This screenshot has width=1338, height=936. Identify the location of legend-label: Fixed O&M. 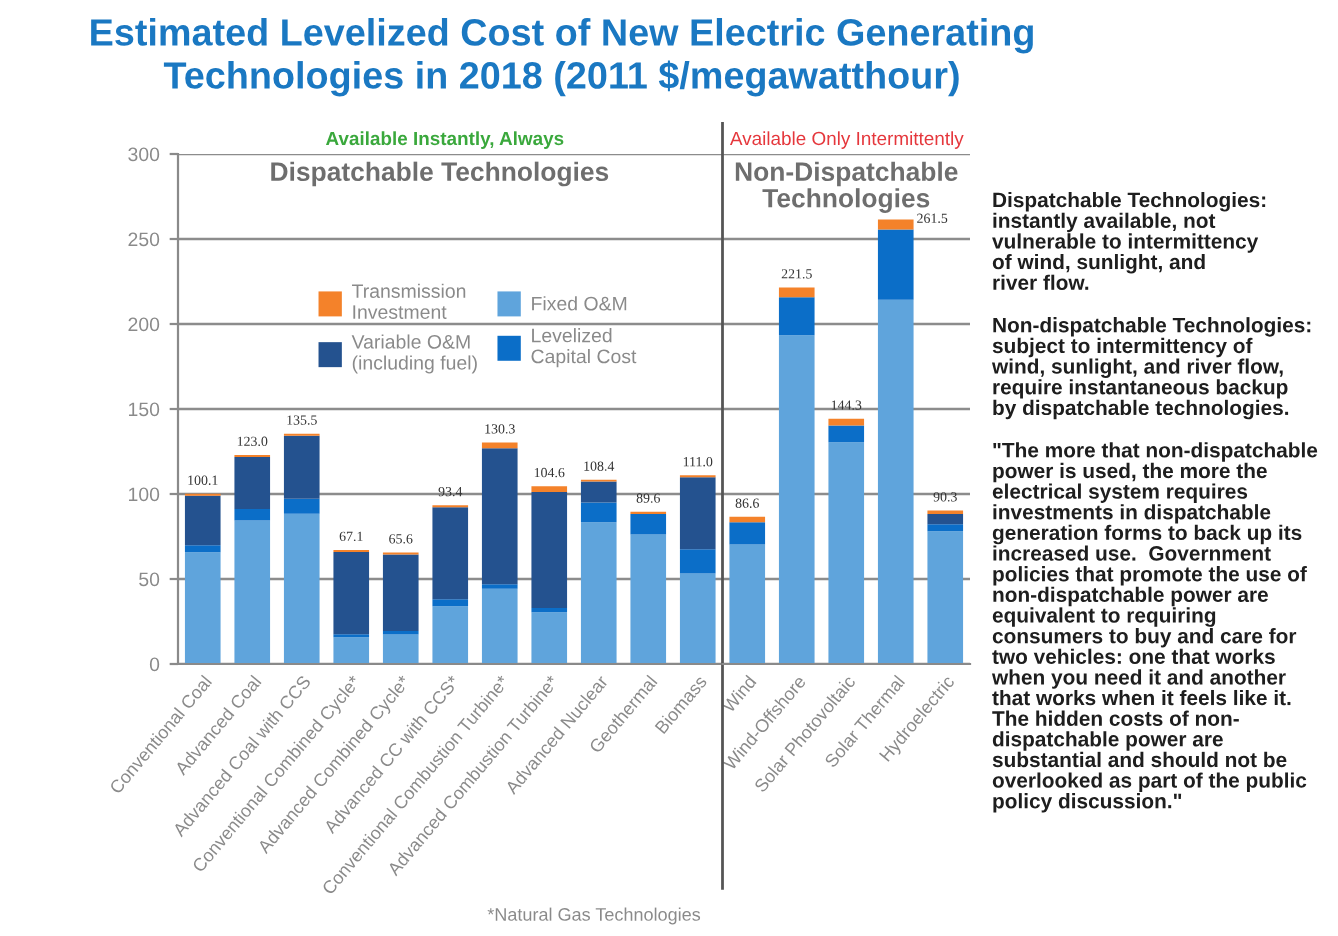
(579, 303).